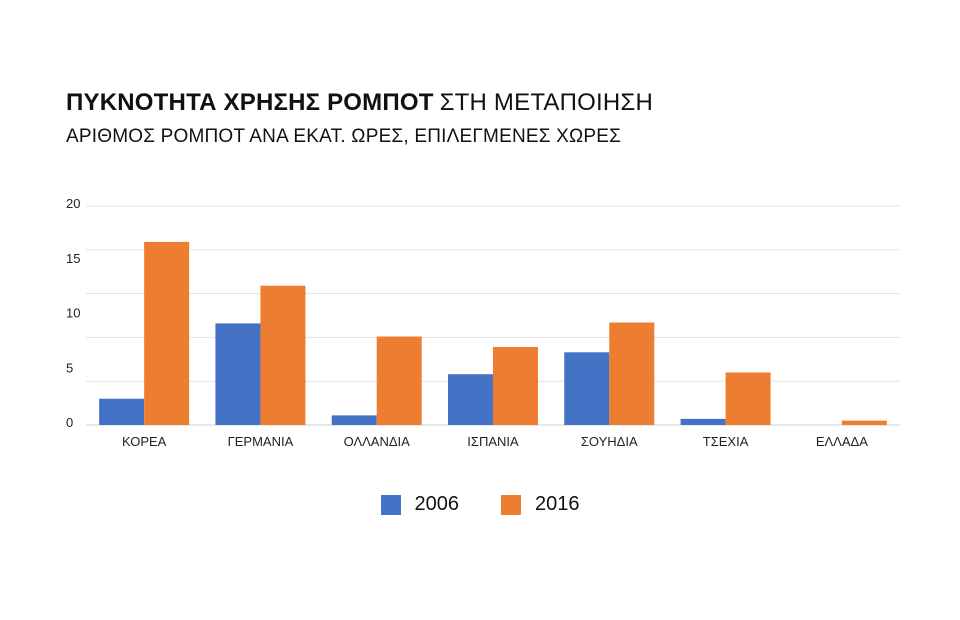  What do you see at coordinates (73, 258) in the screenshot?
I see `y-tick-label: 15` at bounding box center [73, 258].